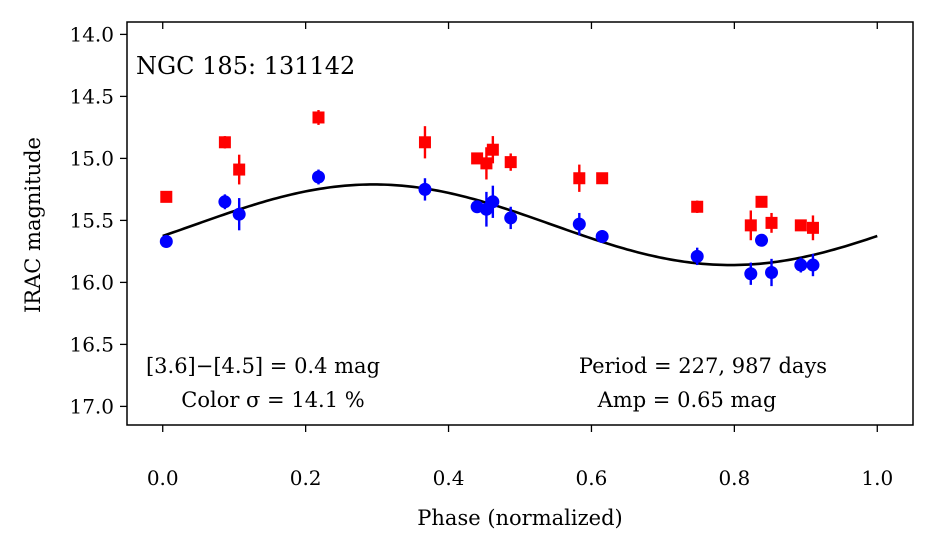  What do you see at coordinates (263, 366) in the screenshot?
I see `color-annotation: [3.6]−[4.5] = 0.4 mag` at bounding box center [263, 366].